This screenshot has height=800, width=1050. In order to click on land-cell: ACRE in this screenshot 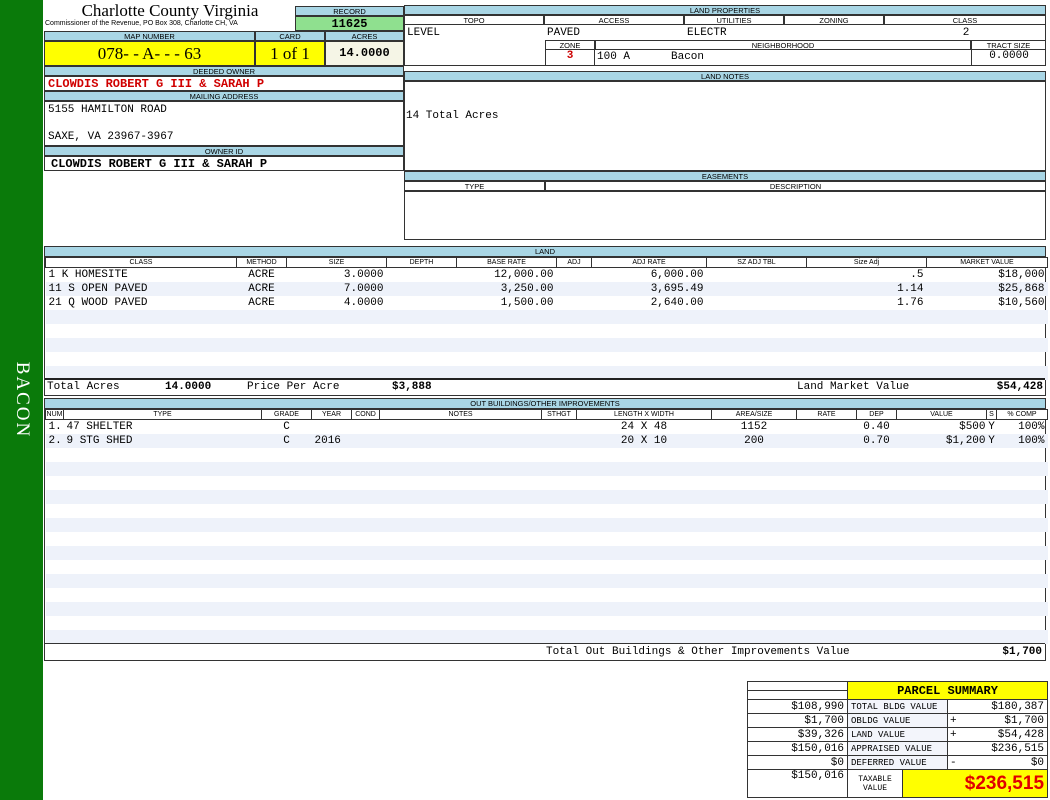, I will do `click(261, 302)`.